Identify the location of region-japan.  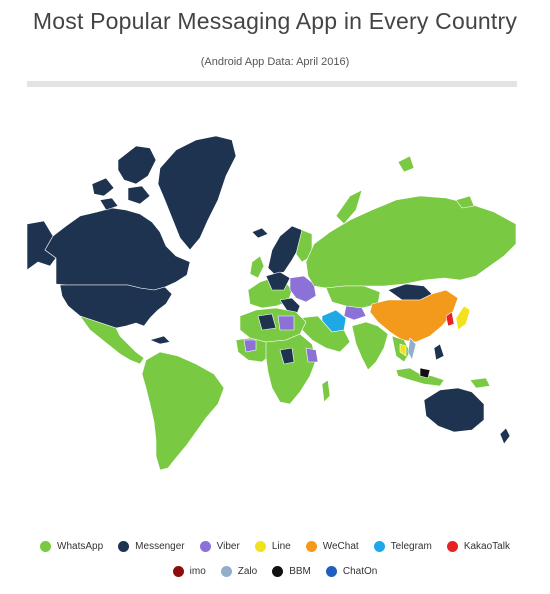
(463, 318).